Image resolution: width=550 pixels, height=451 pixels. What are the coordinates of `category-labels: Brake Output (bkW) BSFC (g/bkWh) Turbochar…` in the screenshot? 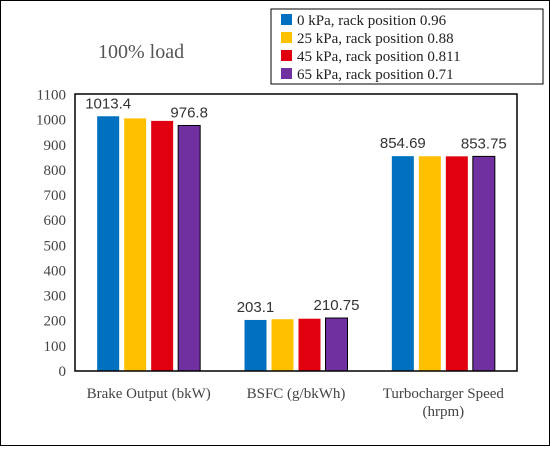 It's located at (296, 403).